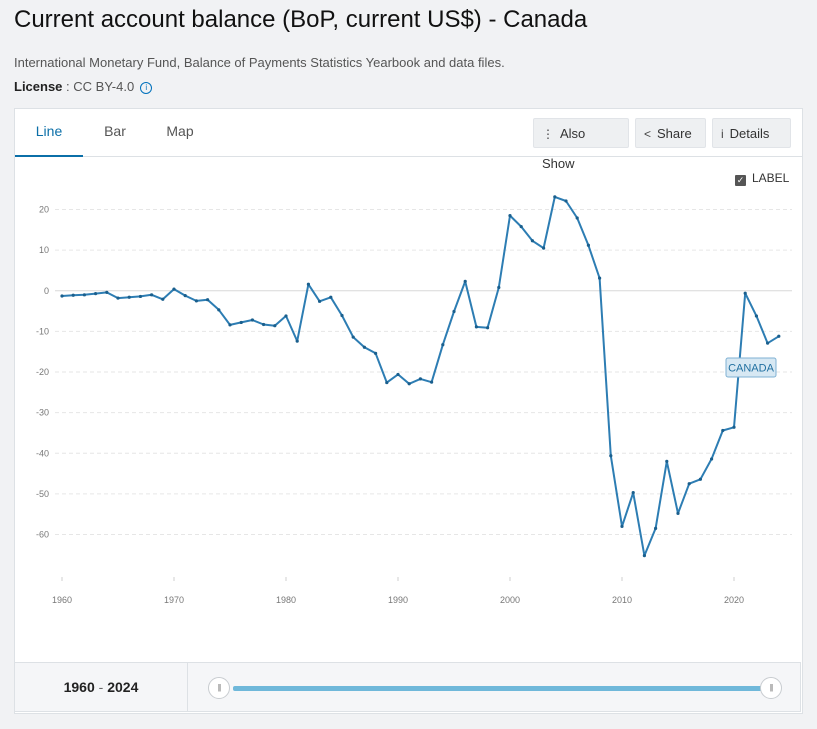 The height and width of the screenshot is (729, 817). Describe the element at coordinates (104, 86) in the screenshot. I see `license-value: CC BY-4.0` at that location.